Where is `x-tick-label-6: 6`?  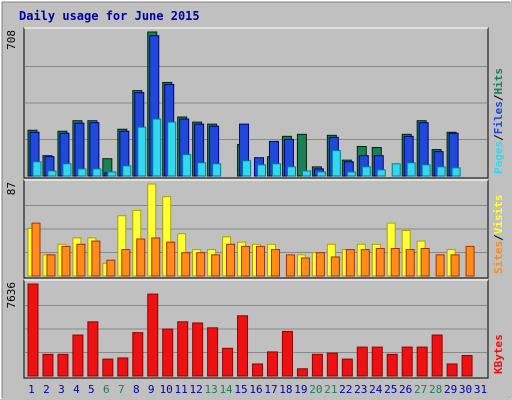
x-tick-label-6: 6 is located at coordinates (106, 389).